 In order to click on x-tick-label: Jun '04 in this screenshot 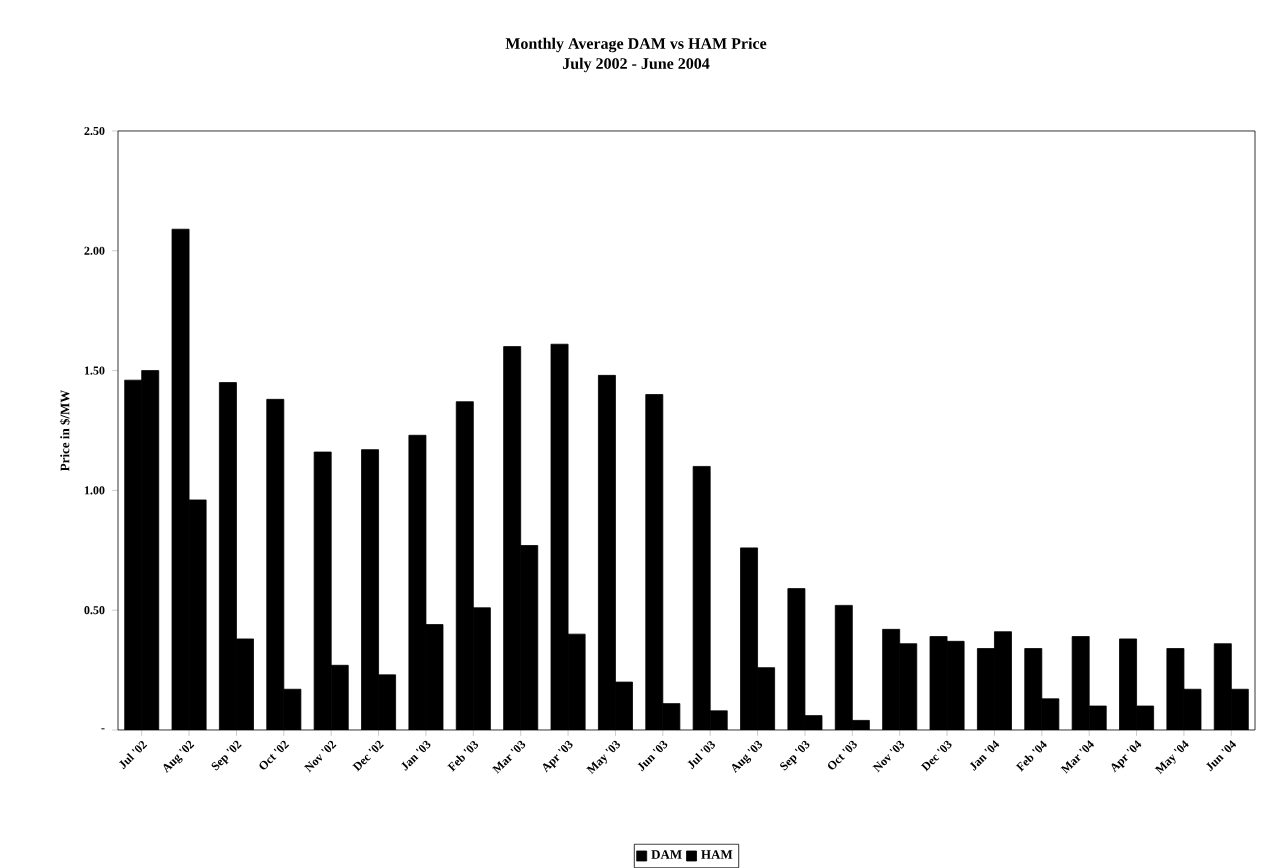, I will do `click(1221, 756)`.